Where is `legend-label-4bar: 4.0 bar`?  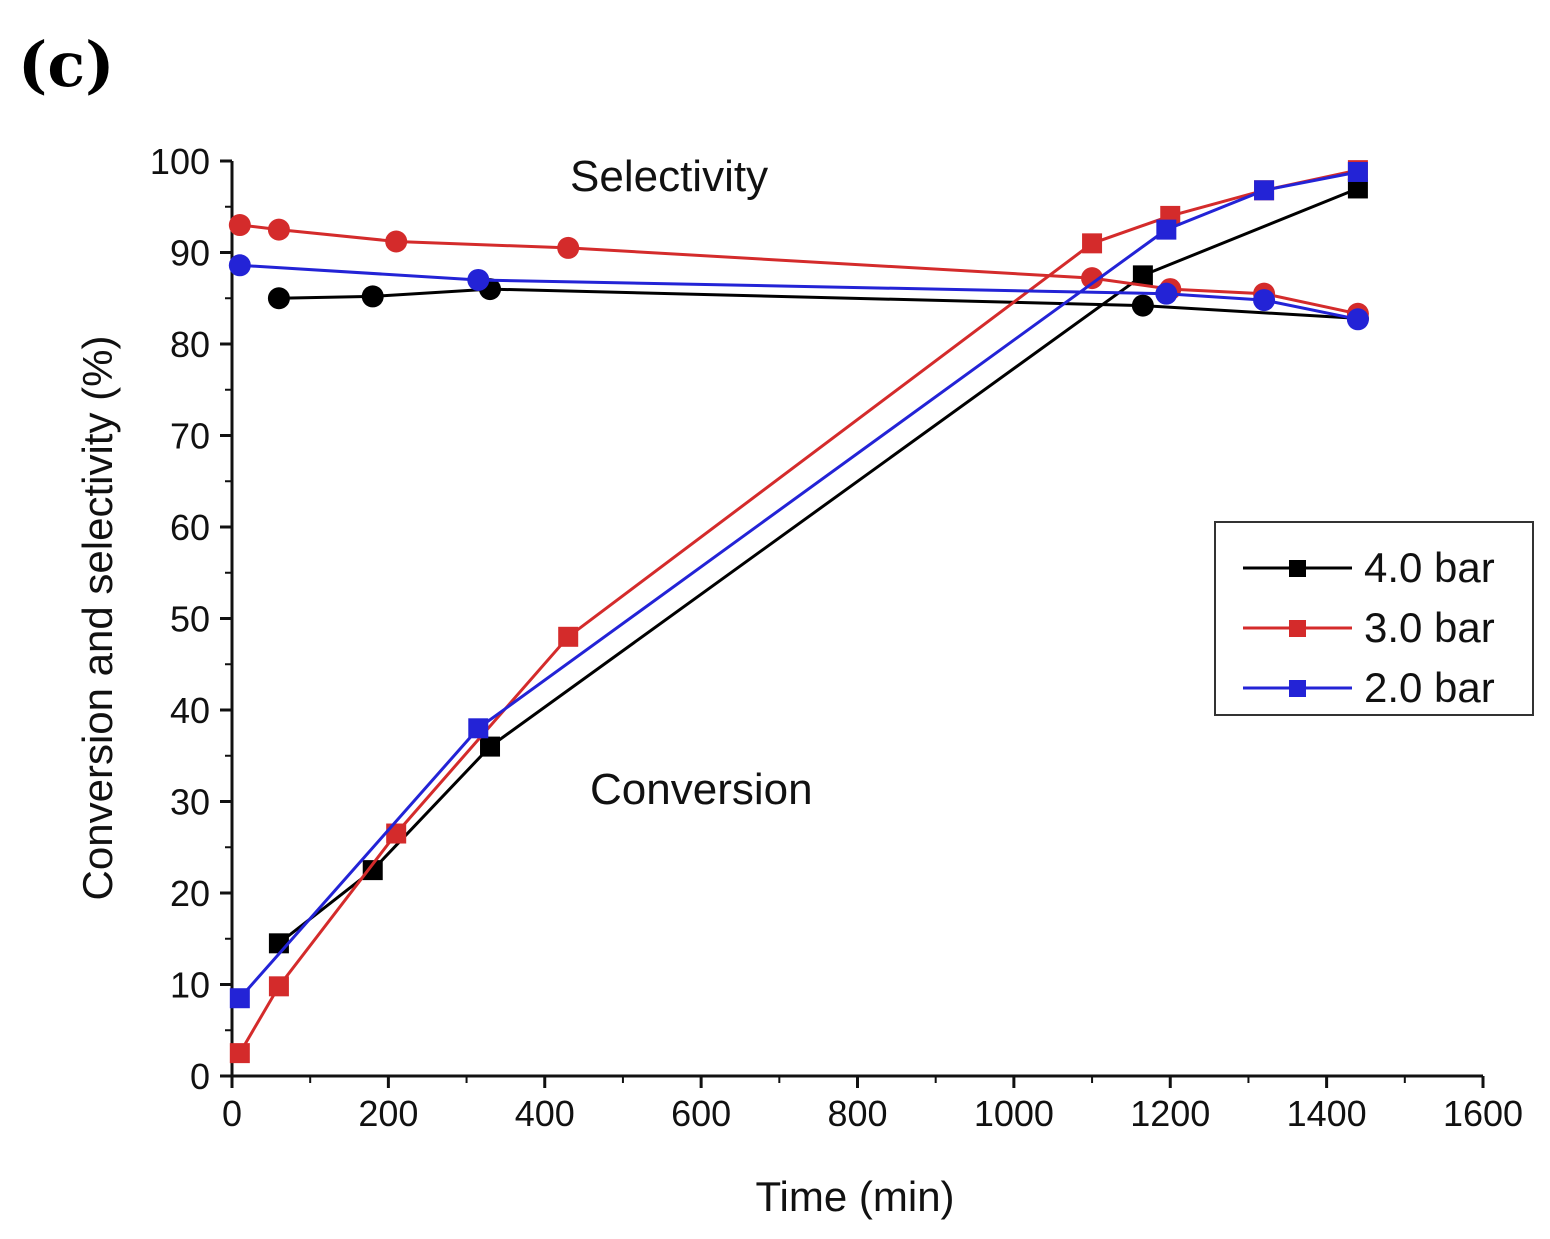
legend-label-4bar: 4.0 bar is located at coordinates (1429, 567).